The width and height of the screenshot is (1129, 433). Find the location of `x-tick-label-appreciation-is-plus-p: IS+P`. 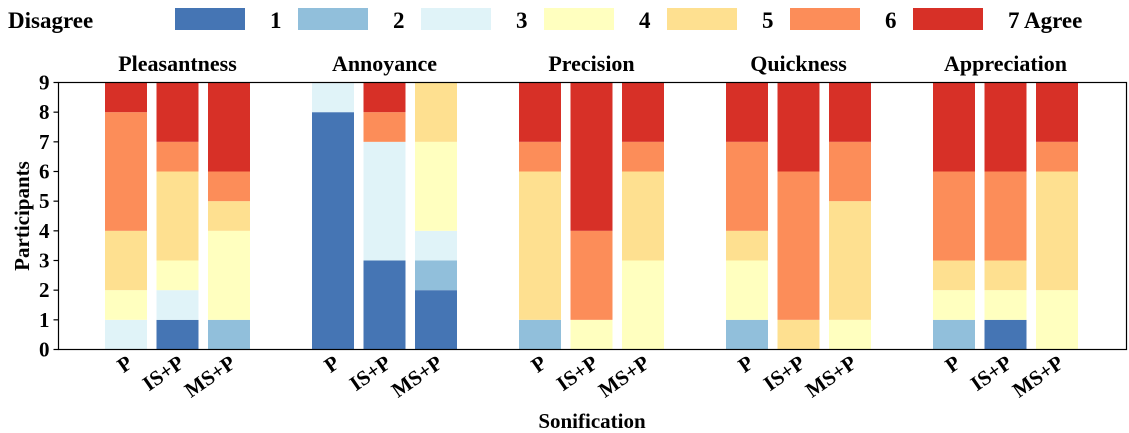

x-tick-label-appreciation-is-plus-p: IS+P is located at coordinates (991, 372).